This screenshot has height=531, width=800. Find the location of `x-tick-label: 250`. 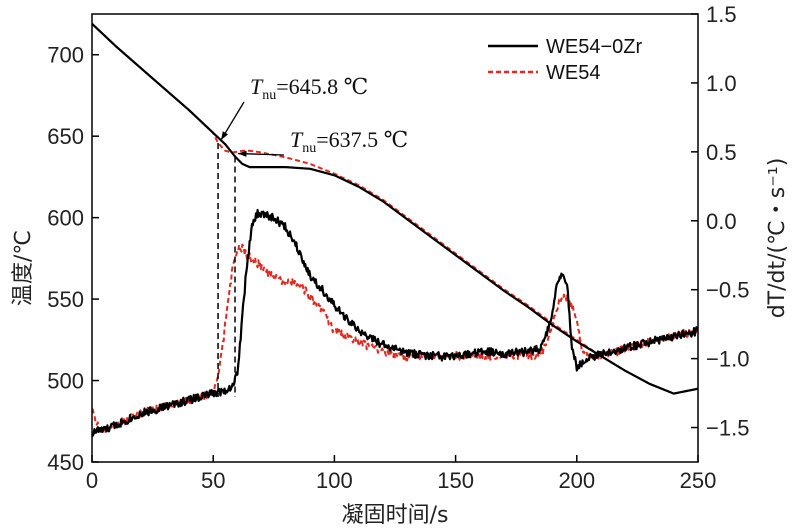

x-tick-label: 250 is located at coordinates (698, 480).